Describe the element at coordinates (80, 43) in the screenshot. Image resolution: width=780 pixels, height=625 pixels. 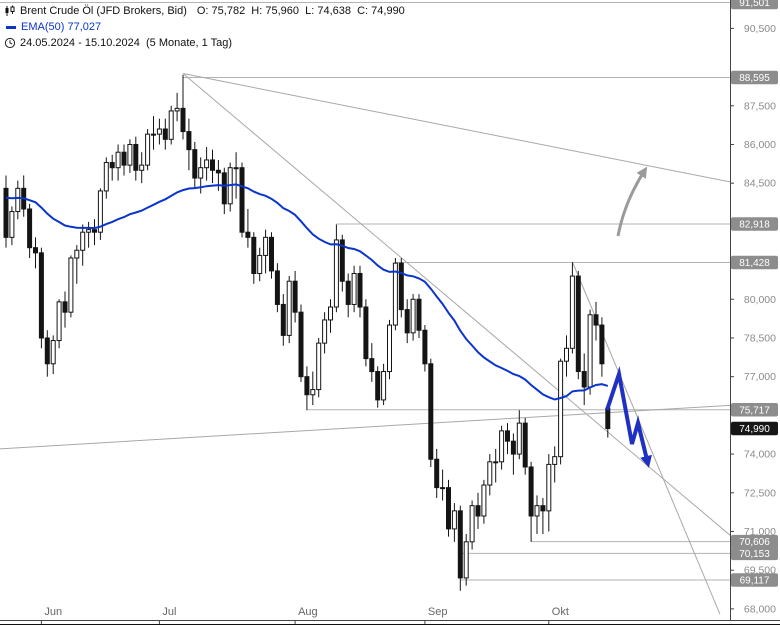
I see `date-range: 24.05.2024 - 15.10.2024` at that location.